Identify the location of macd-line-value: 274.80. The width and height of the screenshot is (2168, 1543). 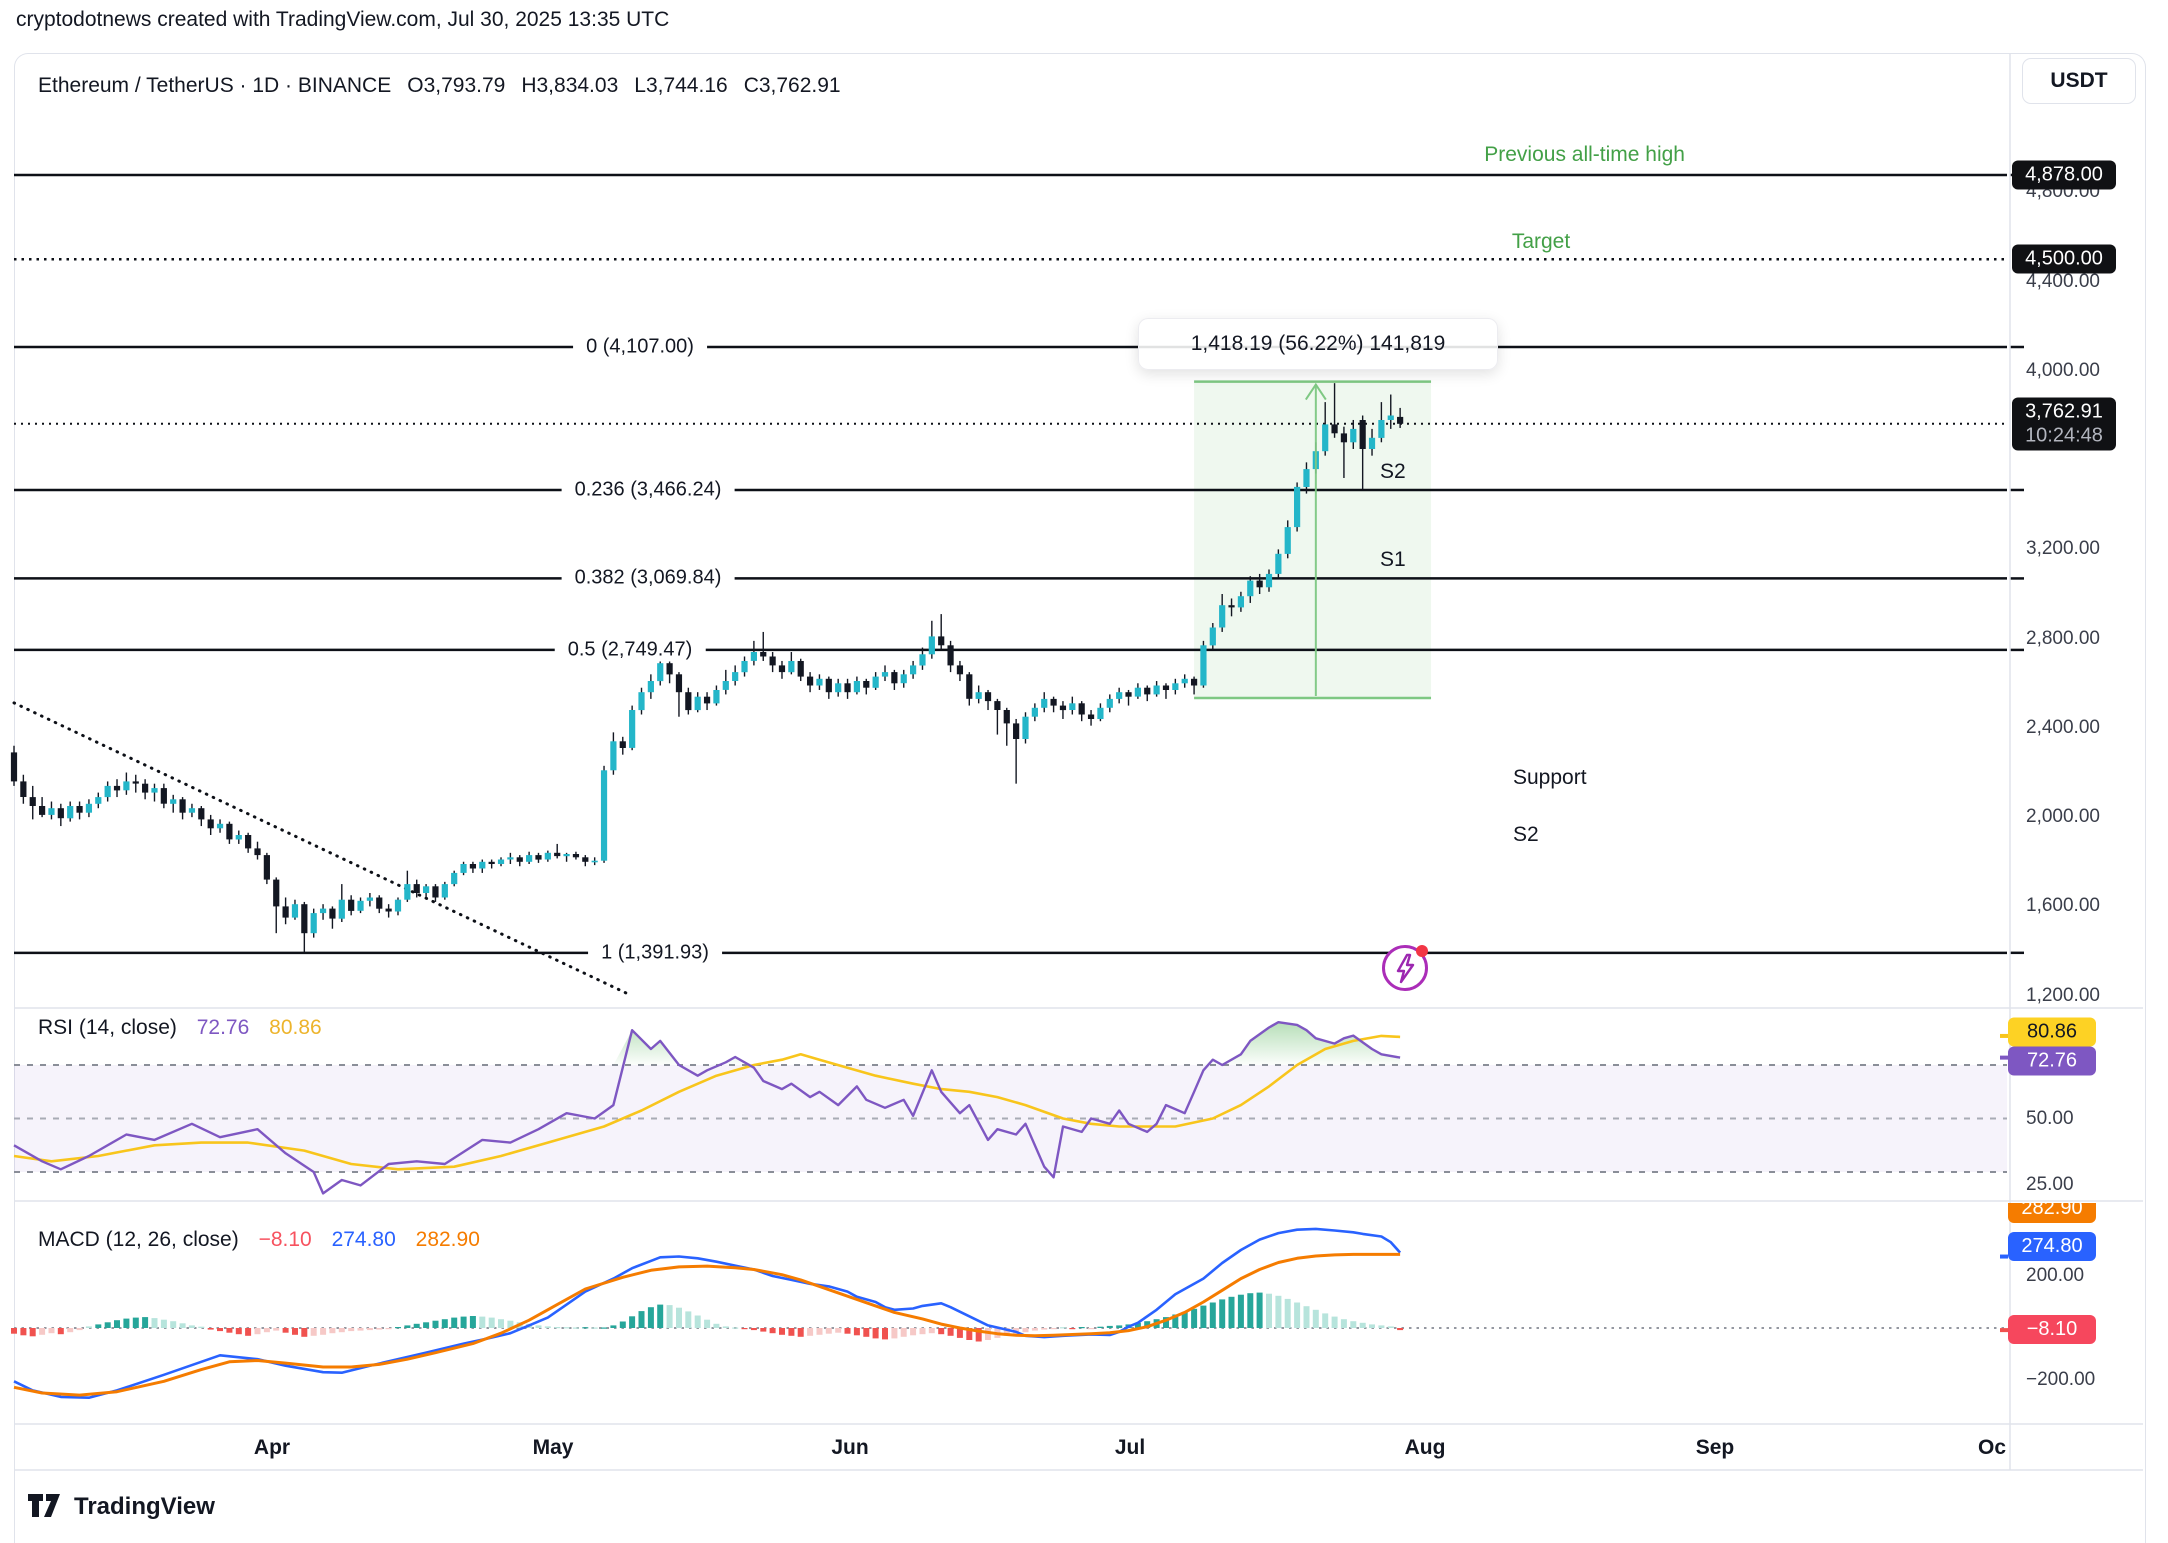
(363, 1239).